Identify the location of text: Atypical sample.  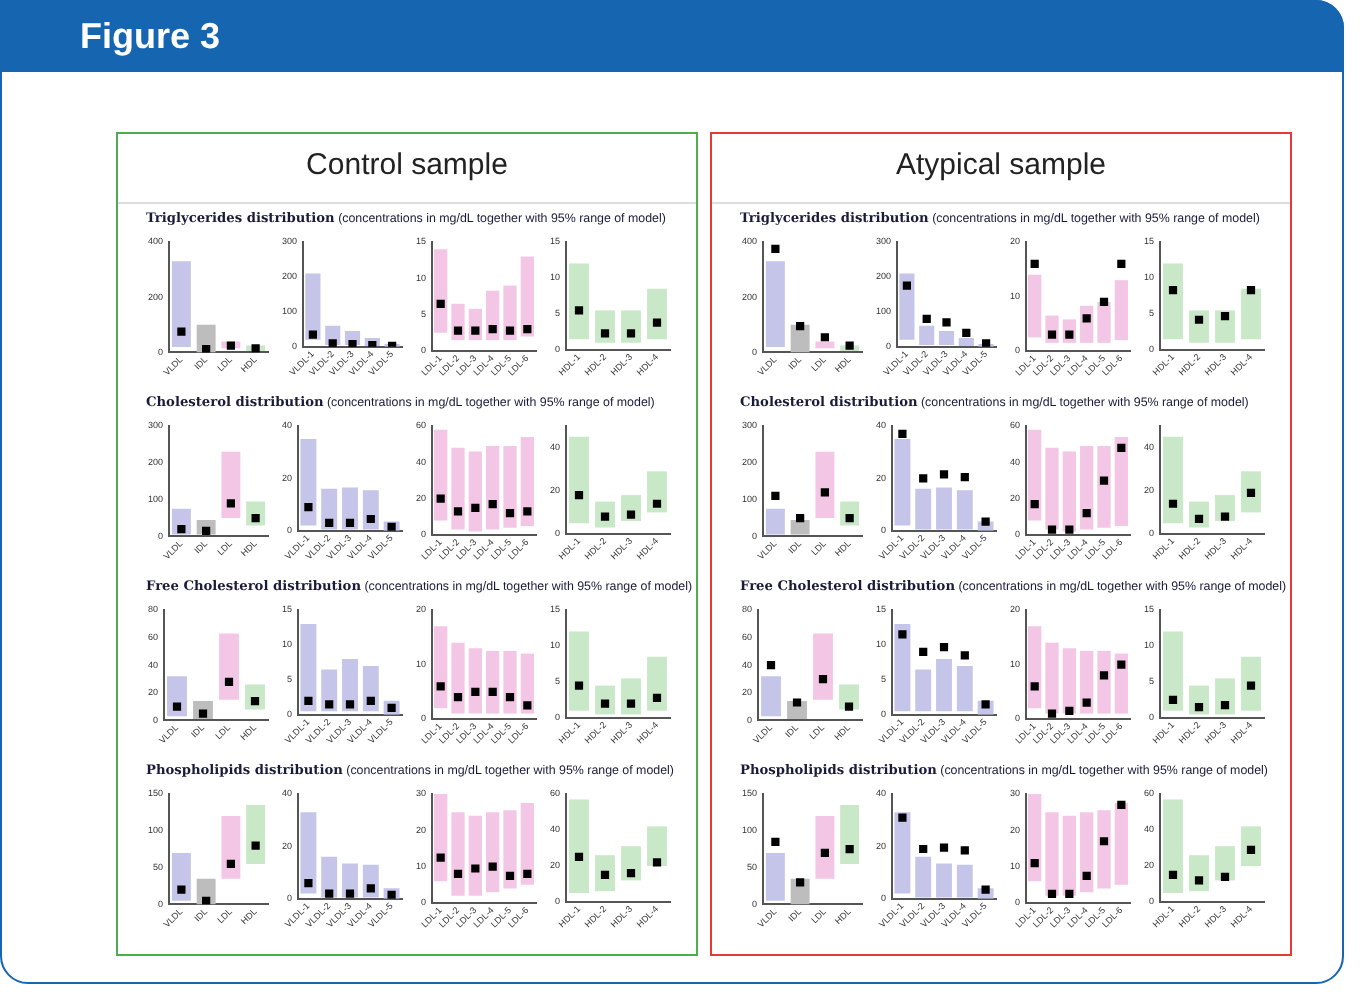
(1001, 169).